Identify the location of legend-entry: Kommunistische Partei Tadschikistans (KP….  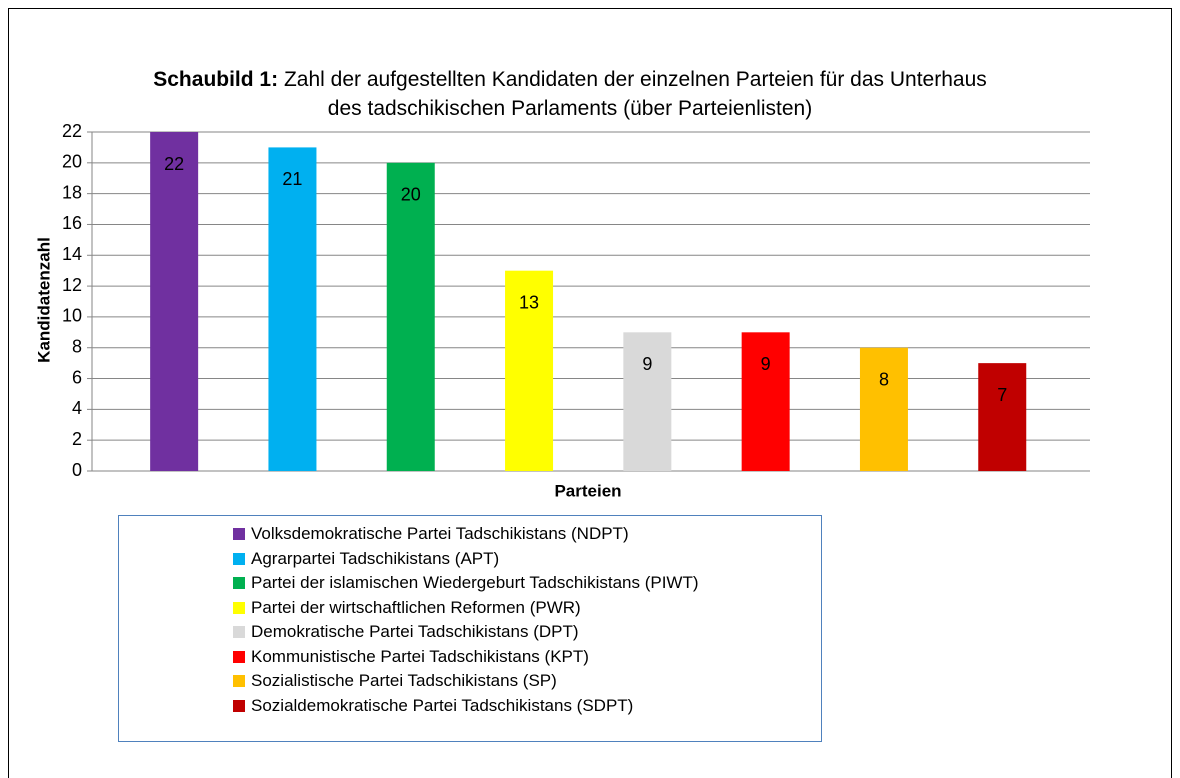
(470, 657).